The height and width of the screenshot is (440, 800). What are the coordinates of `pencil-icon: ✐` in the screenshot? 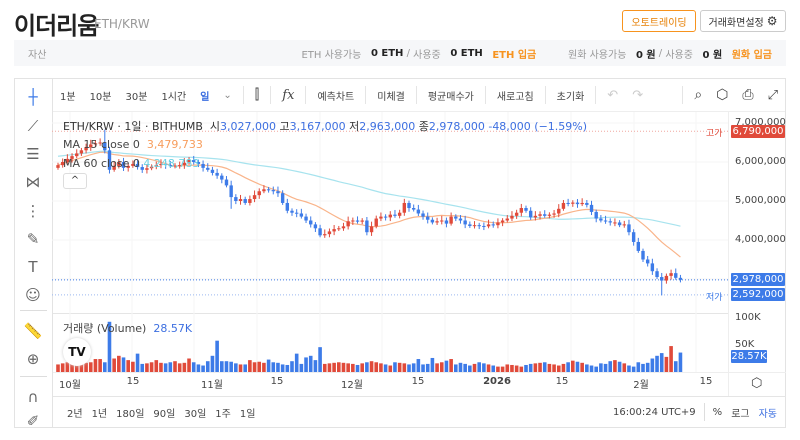 It's located at (33, 421).